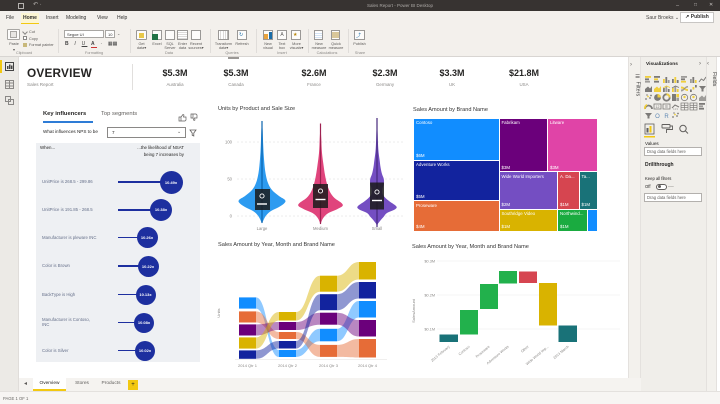 This screenshot has width=720, height=404. Describe the element at coordinates (675, 109) in the screenshot. I see `svg-text: 123` at that location.